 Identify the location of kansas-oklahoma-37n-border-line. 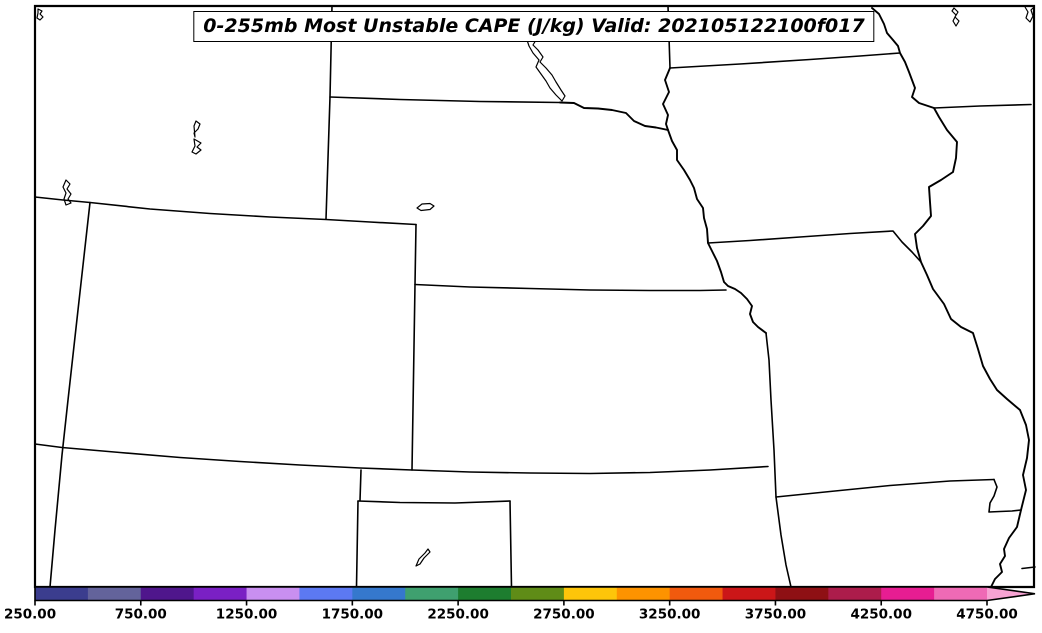
(401, 459).